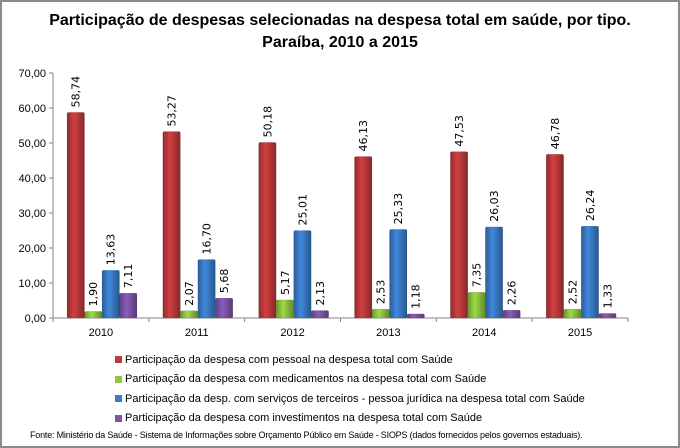  Describe the element at coordinates (572, 292) in the screenshot. I see `data-label: 2,52` at that location.